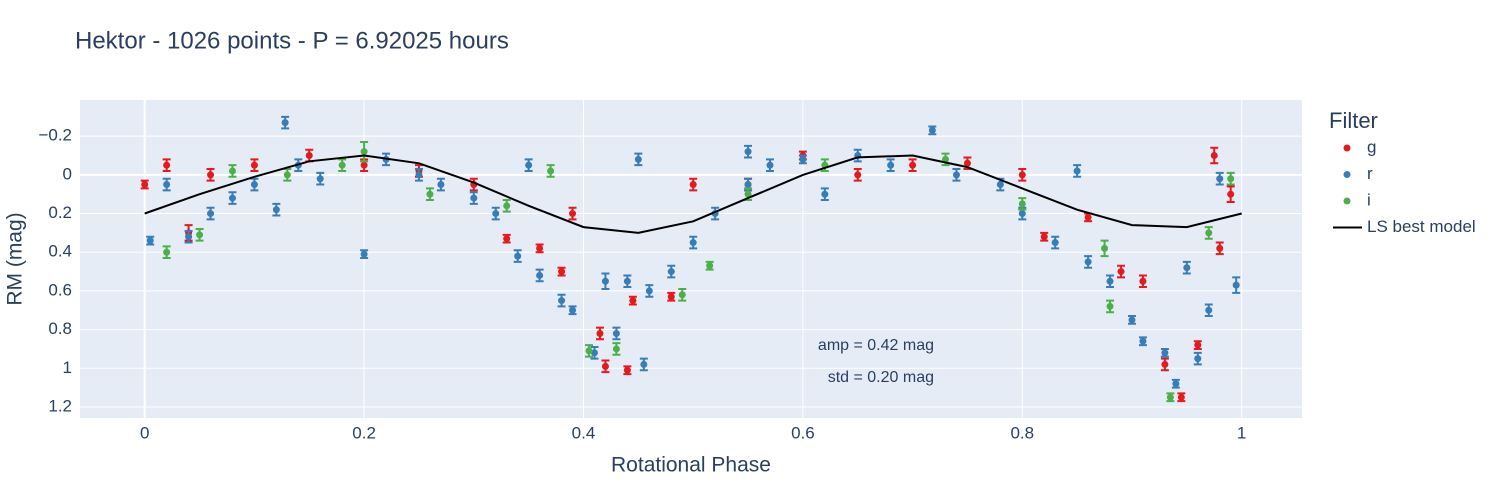  Describe the element at coordinates (1370, 173) in the screenshot. I see `legend-label: r` at that location.